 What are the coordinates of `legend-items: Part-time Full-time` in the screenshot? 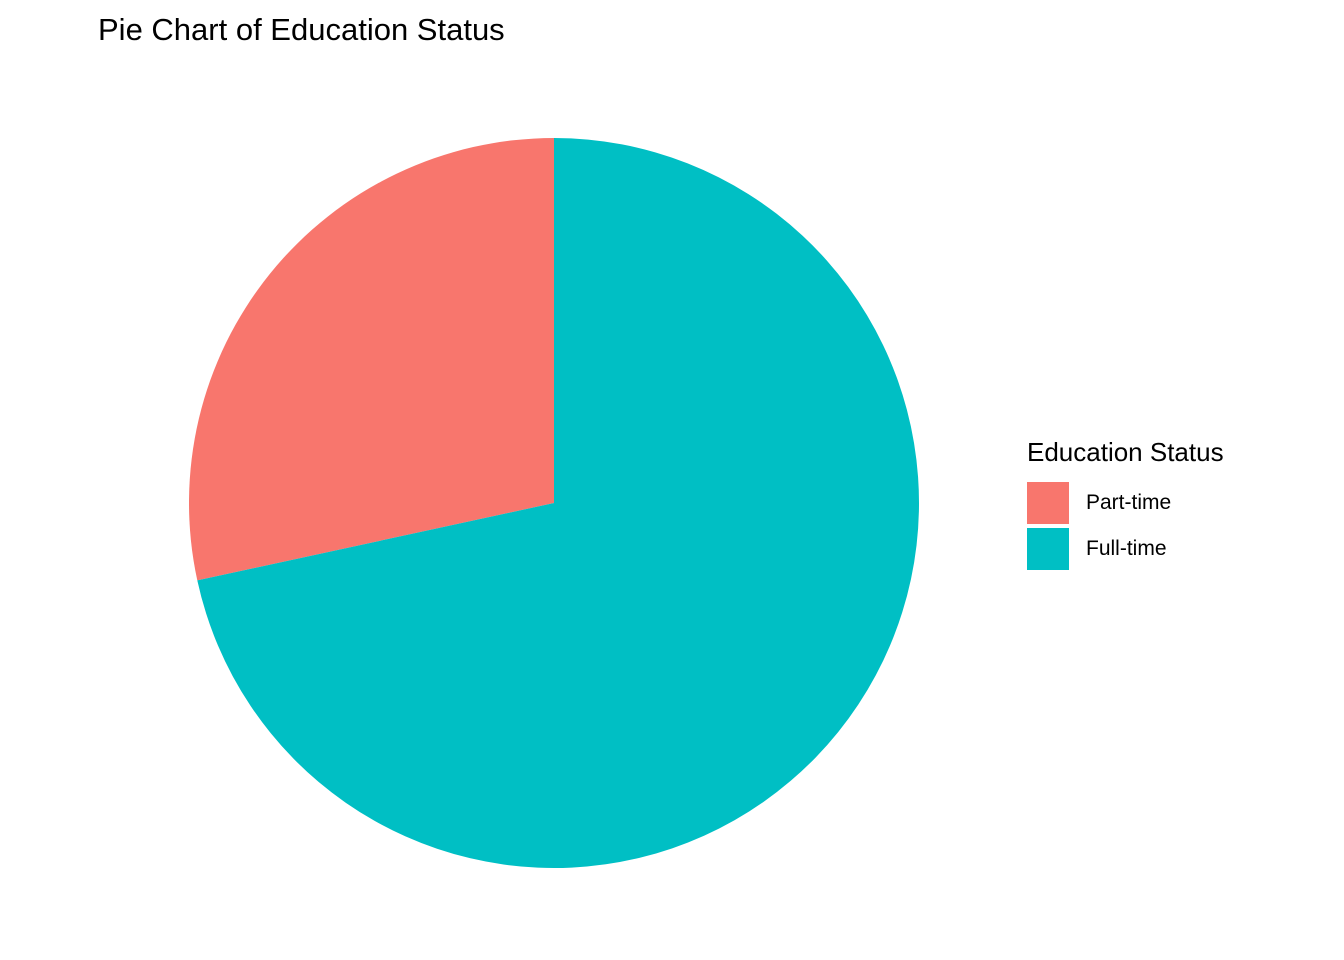 It's located at (1125, 526).